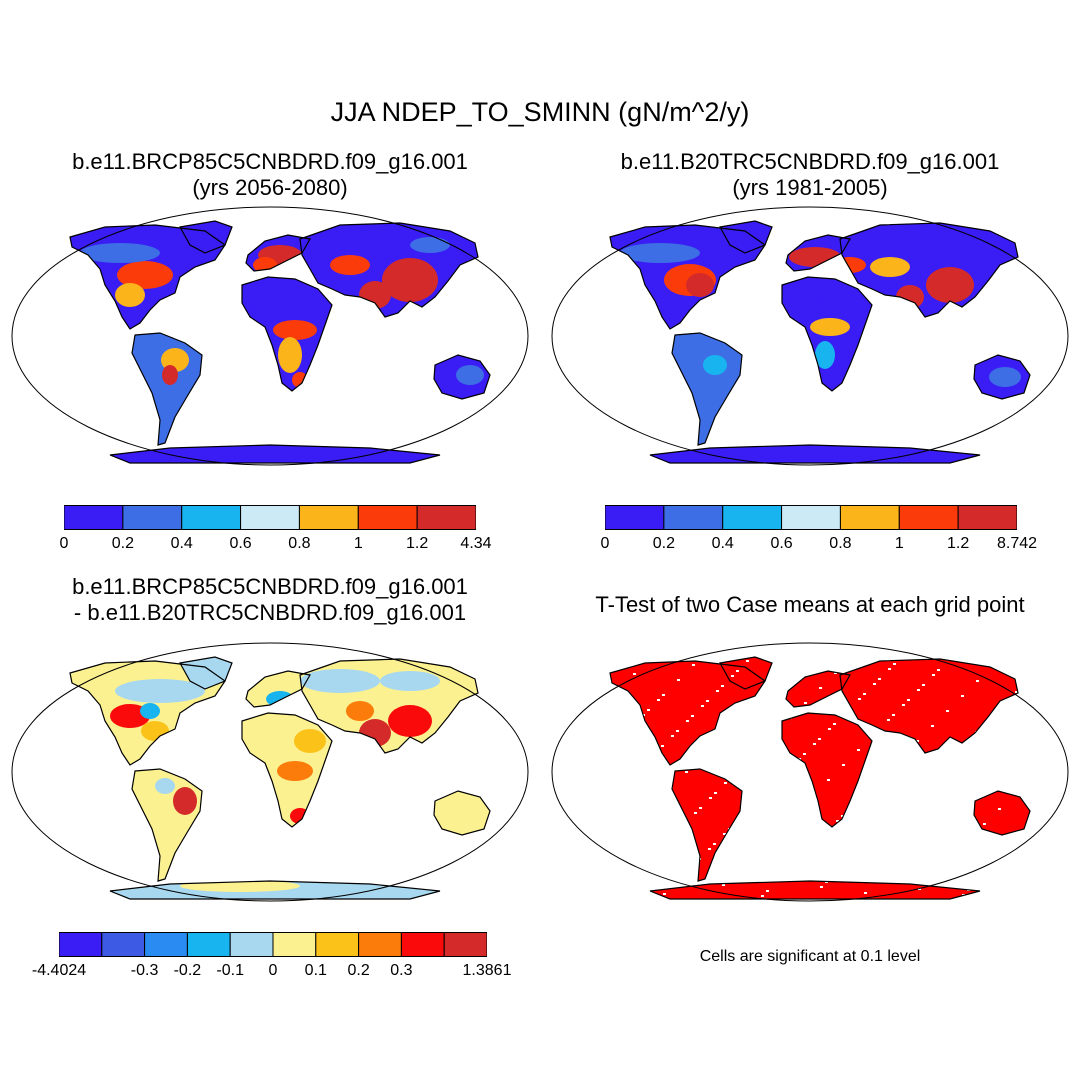 This screenshot has width=1080, height=1080. I want to click on colorbar-tick-label: 1.3861, so click(487, 970).